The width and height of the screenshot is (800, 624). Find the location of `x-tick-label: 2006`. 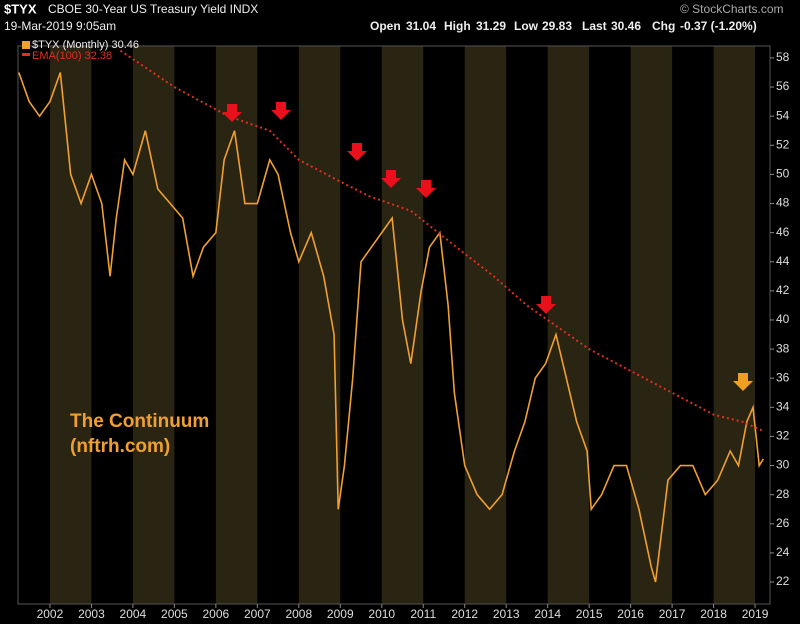

x-tick-label: 2006 is located at coordinates (215, 614).